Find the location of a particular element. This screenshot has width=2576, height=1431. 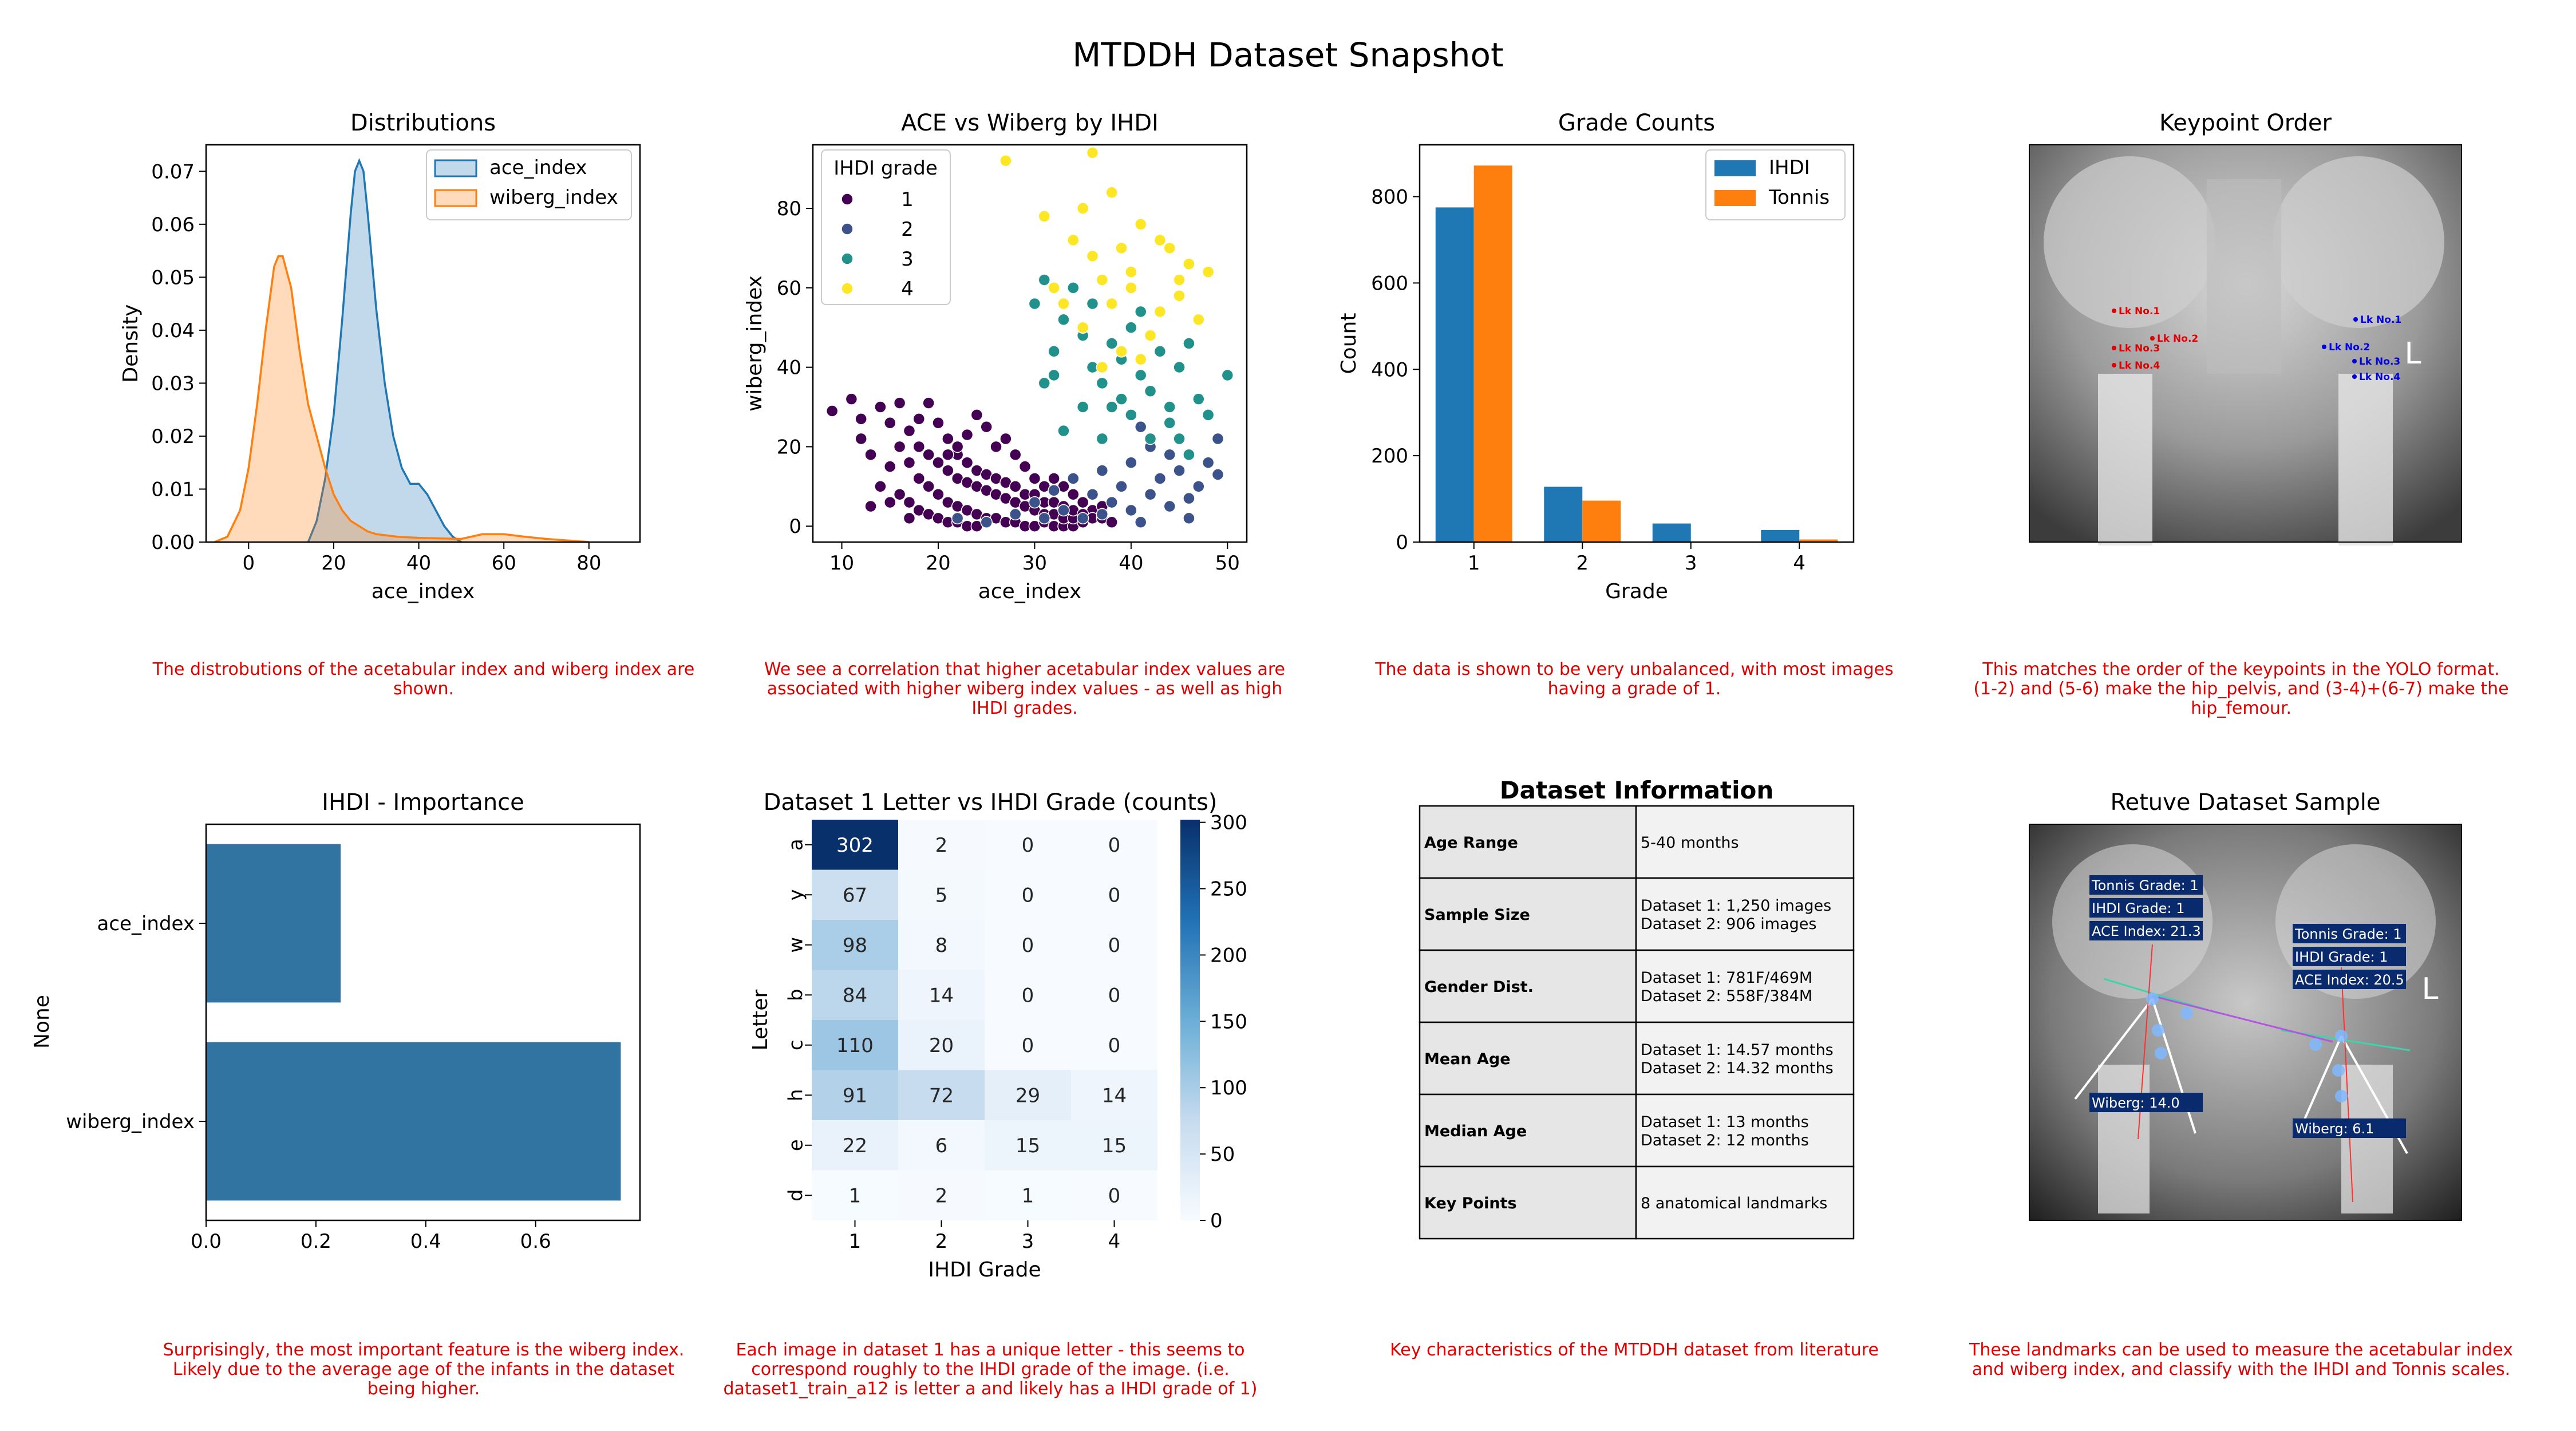

heatmap-cell-value: 5 is located at coordinates (941, 895).